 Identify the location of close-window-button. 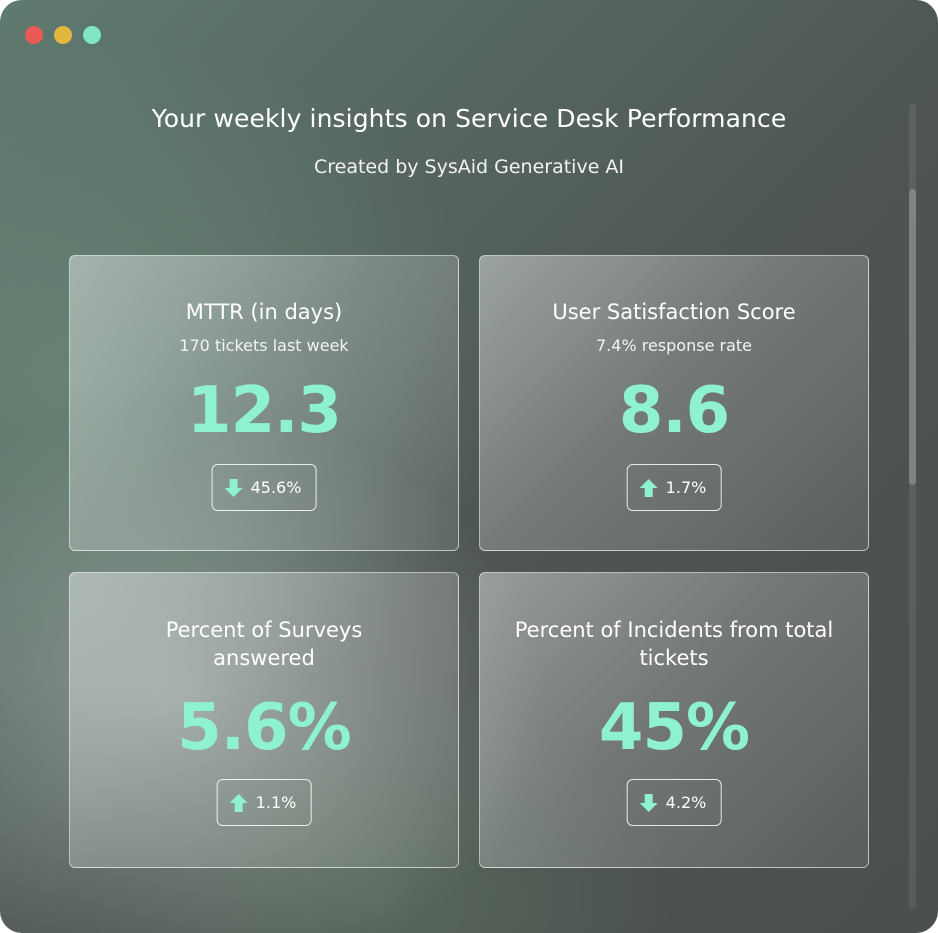
(34, 35).